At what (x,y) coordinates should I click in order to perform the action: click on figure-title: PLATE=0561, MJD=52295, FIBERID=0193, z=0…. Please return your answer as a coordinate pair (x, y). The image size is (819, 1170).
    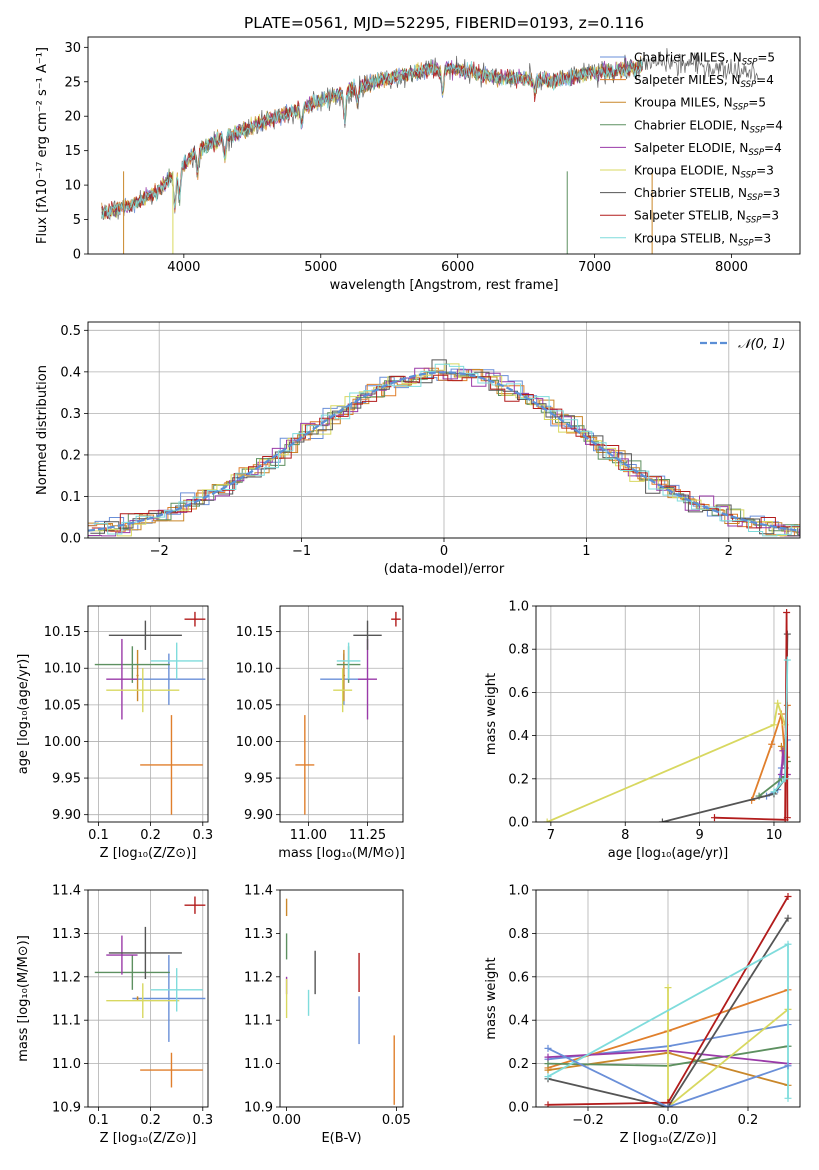
    Looking at the image, I should click on (444, 23).